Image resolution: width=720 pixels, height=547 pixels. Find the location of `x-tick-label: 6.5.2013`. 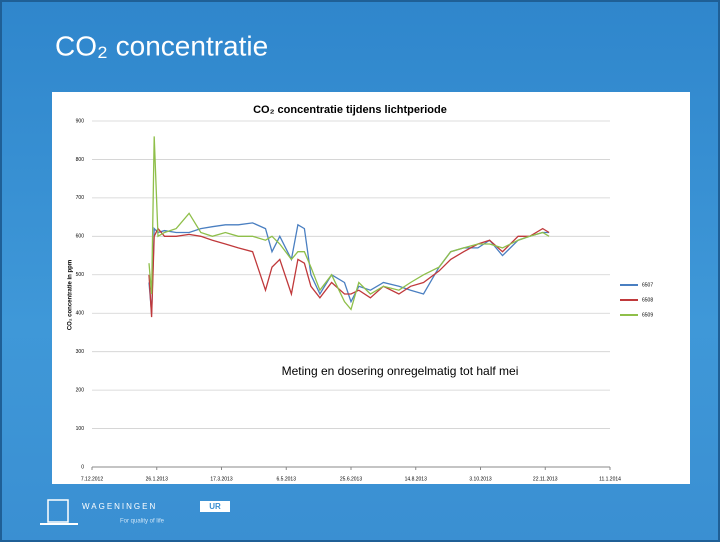

x-tick-label: 6.5.2013 is located at coordinates (287, 479).